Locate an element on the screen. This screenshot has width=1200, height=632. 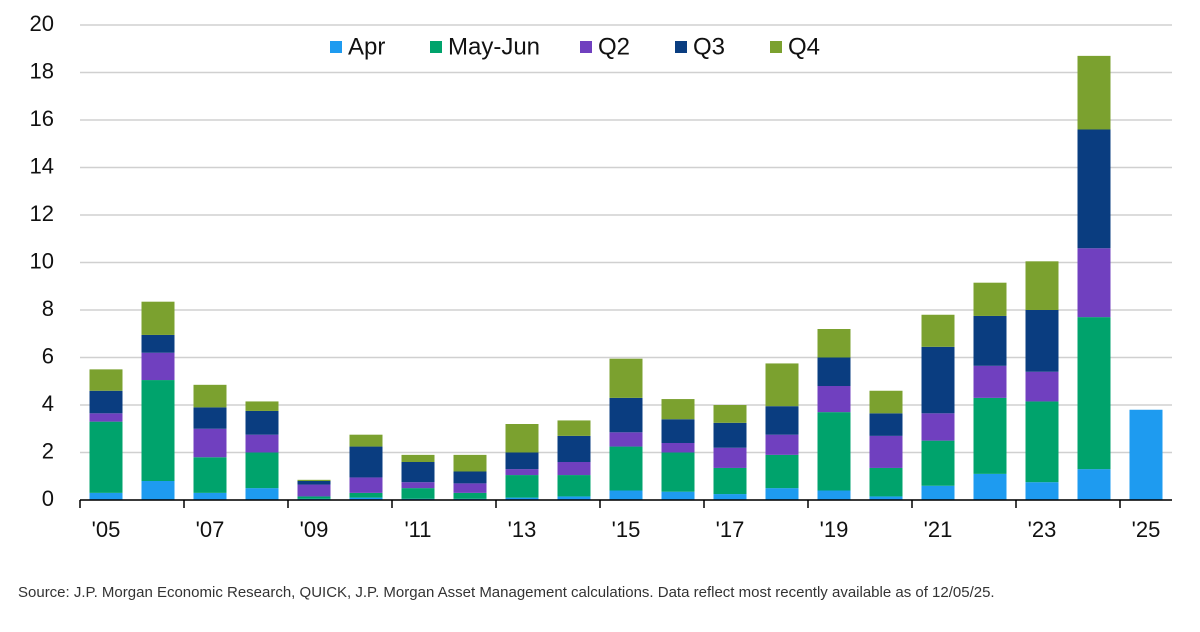
y-tick-label: 10 is located at coordinates (42, 260).